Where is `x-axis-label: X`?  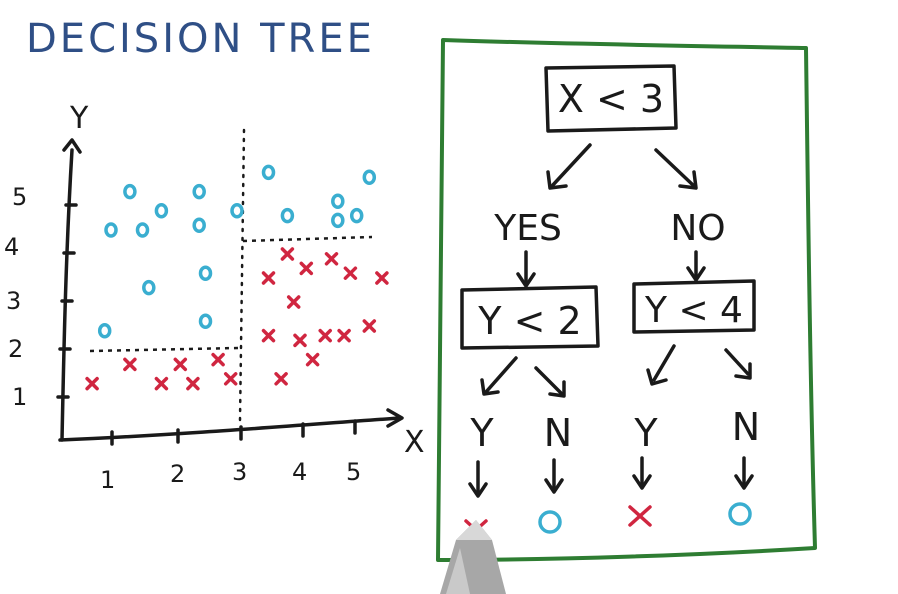 x-axis-label: X is located at coordinates (414, 442).